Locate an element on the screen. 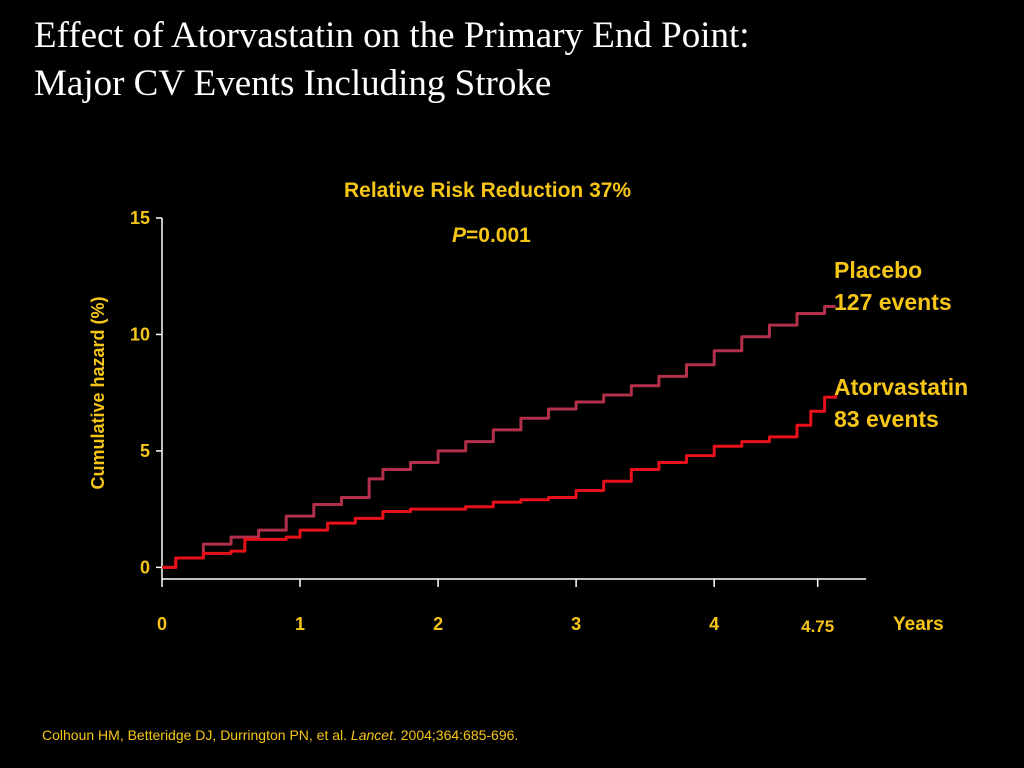  x-tick-label: 3 is located at coordinates (576, 624).